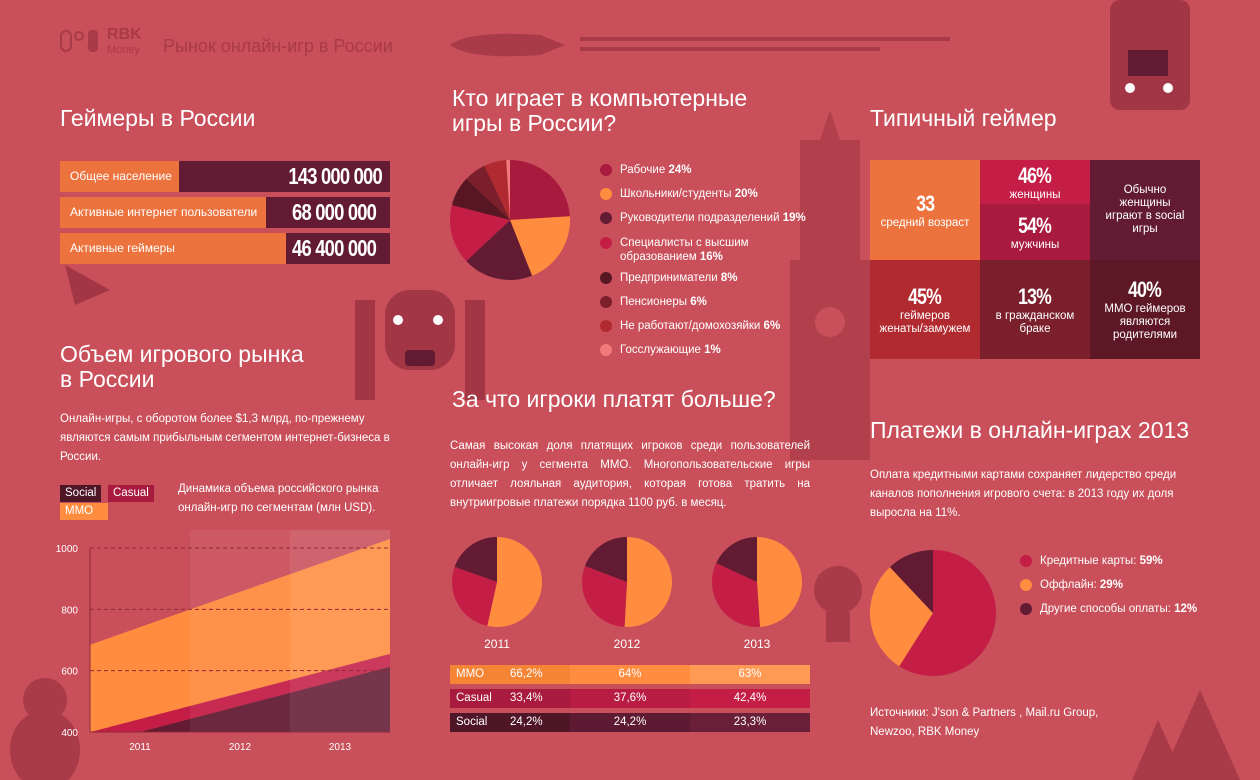 This screenshot has width=1260, height=780. I want to click on page-title: Рынок онлайн-игр в России, so click(278, 46).